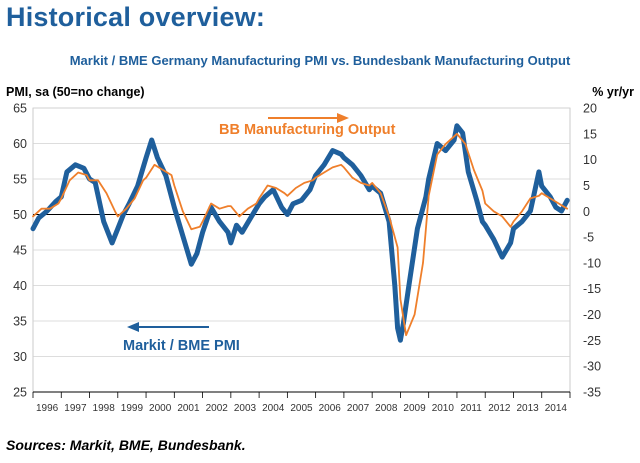 This screenshot has height=463, width=640. Describe the element at coordinates (330, 408) in the screenshot. I see `x-tick-label: 2006` at that location.